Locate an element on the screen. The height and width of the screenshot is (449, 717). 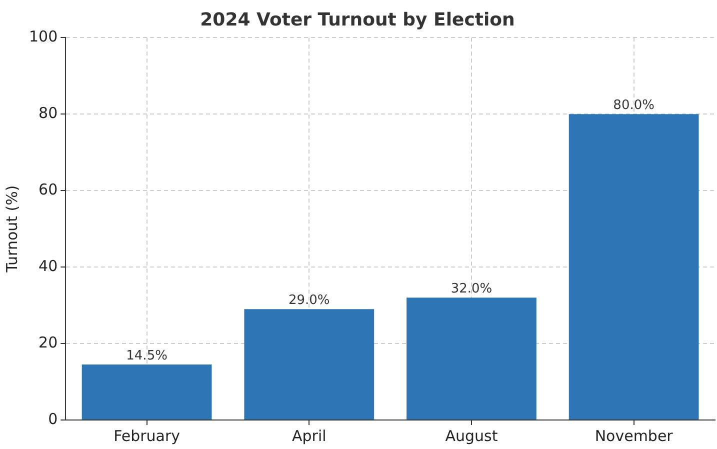
y-tick-label: 60 is located at coordinates (48, 189).